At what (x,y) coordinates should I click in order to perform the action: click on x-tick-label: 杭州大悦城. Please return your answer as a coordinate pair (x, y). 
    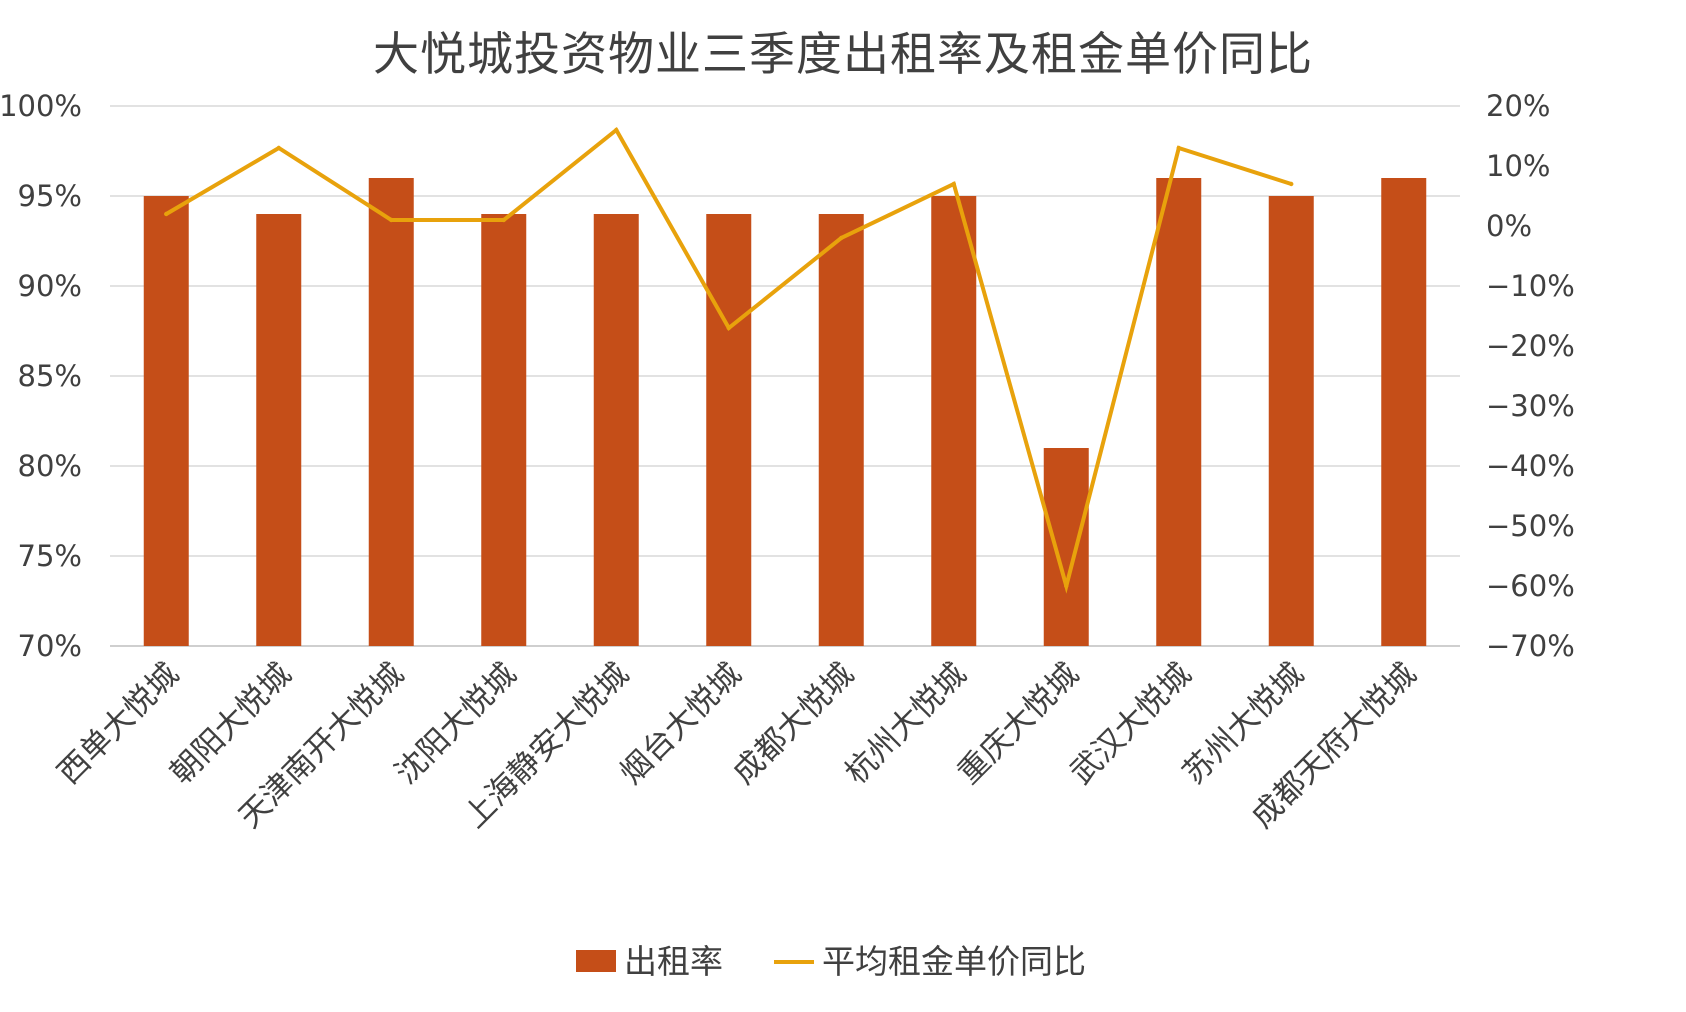
    Looking at the image, I should click on (905, 723).